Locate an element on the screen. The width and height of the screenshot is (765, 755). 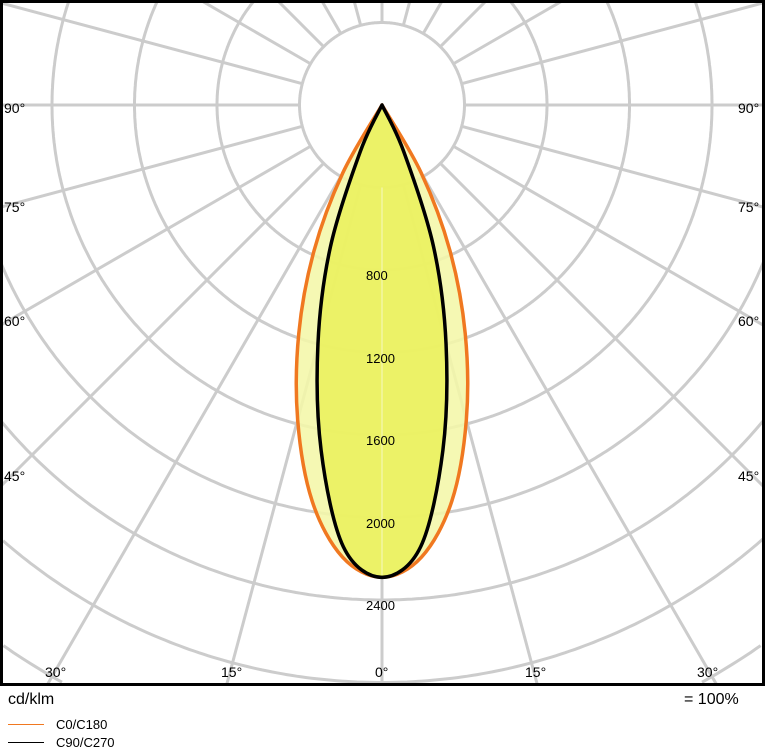
radial-tick-label: 1600 is located at coordinates (380, 440).